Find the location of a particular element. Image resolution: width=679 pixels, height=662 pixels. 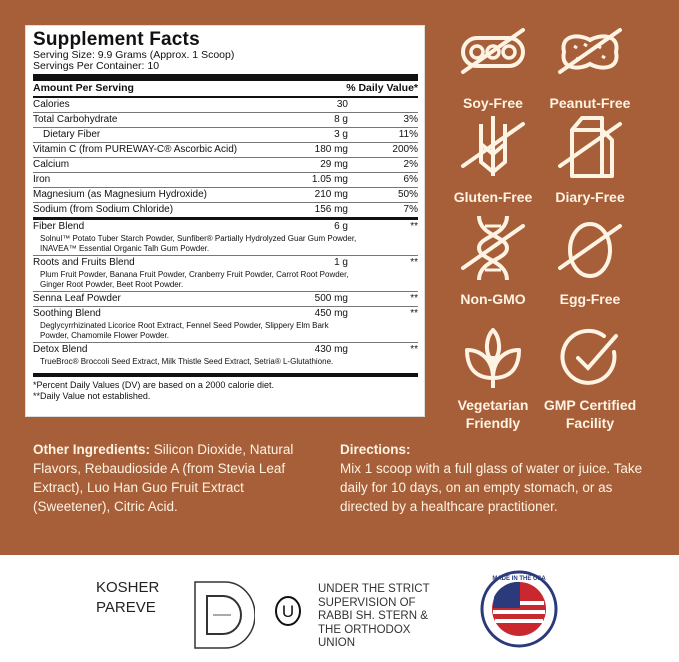

ou-kosher-symbol: U is located at coordinates (288, 611).